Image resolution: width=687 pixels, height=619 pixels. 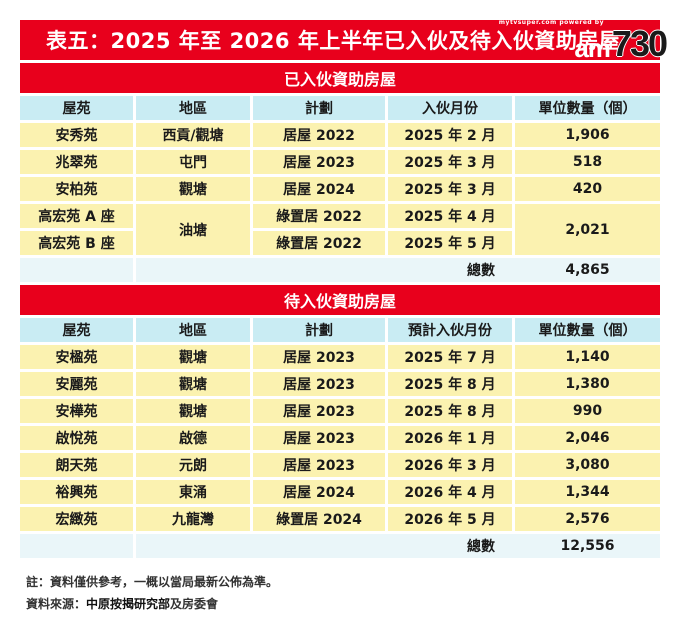 What do you see at coordinates (78, 162) in the screenshot?
I see `cell-estate: 兆翠苑` at bounding box center [78, 162].